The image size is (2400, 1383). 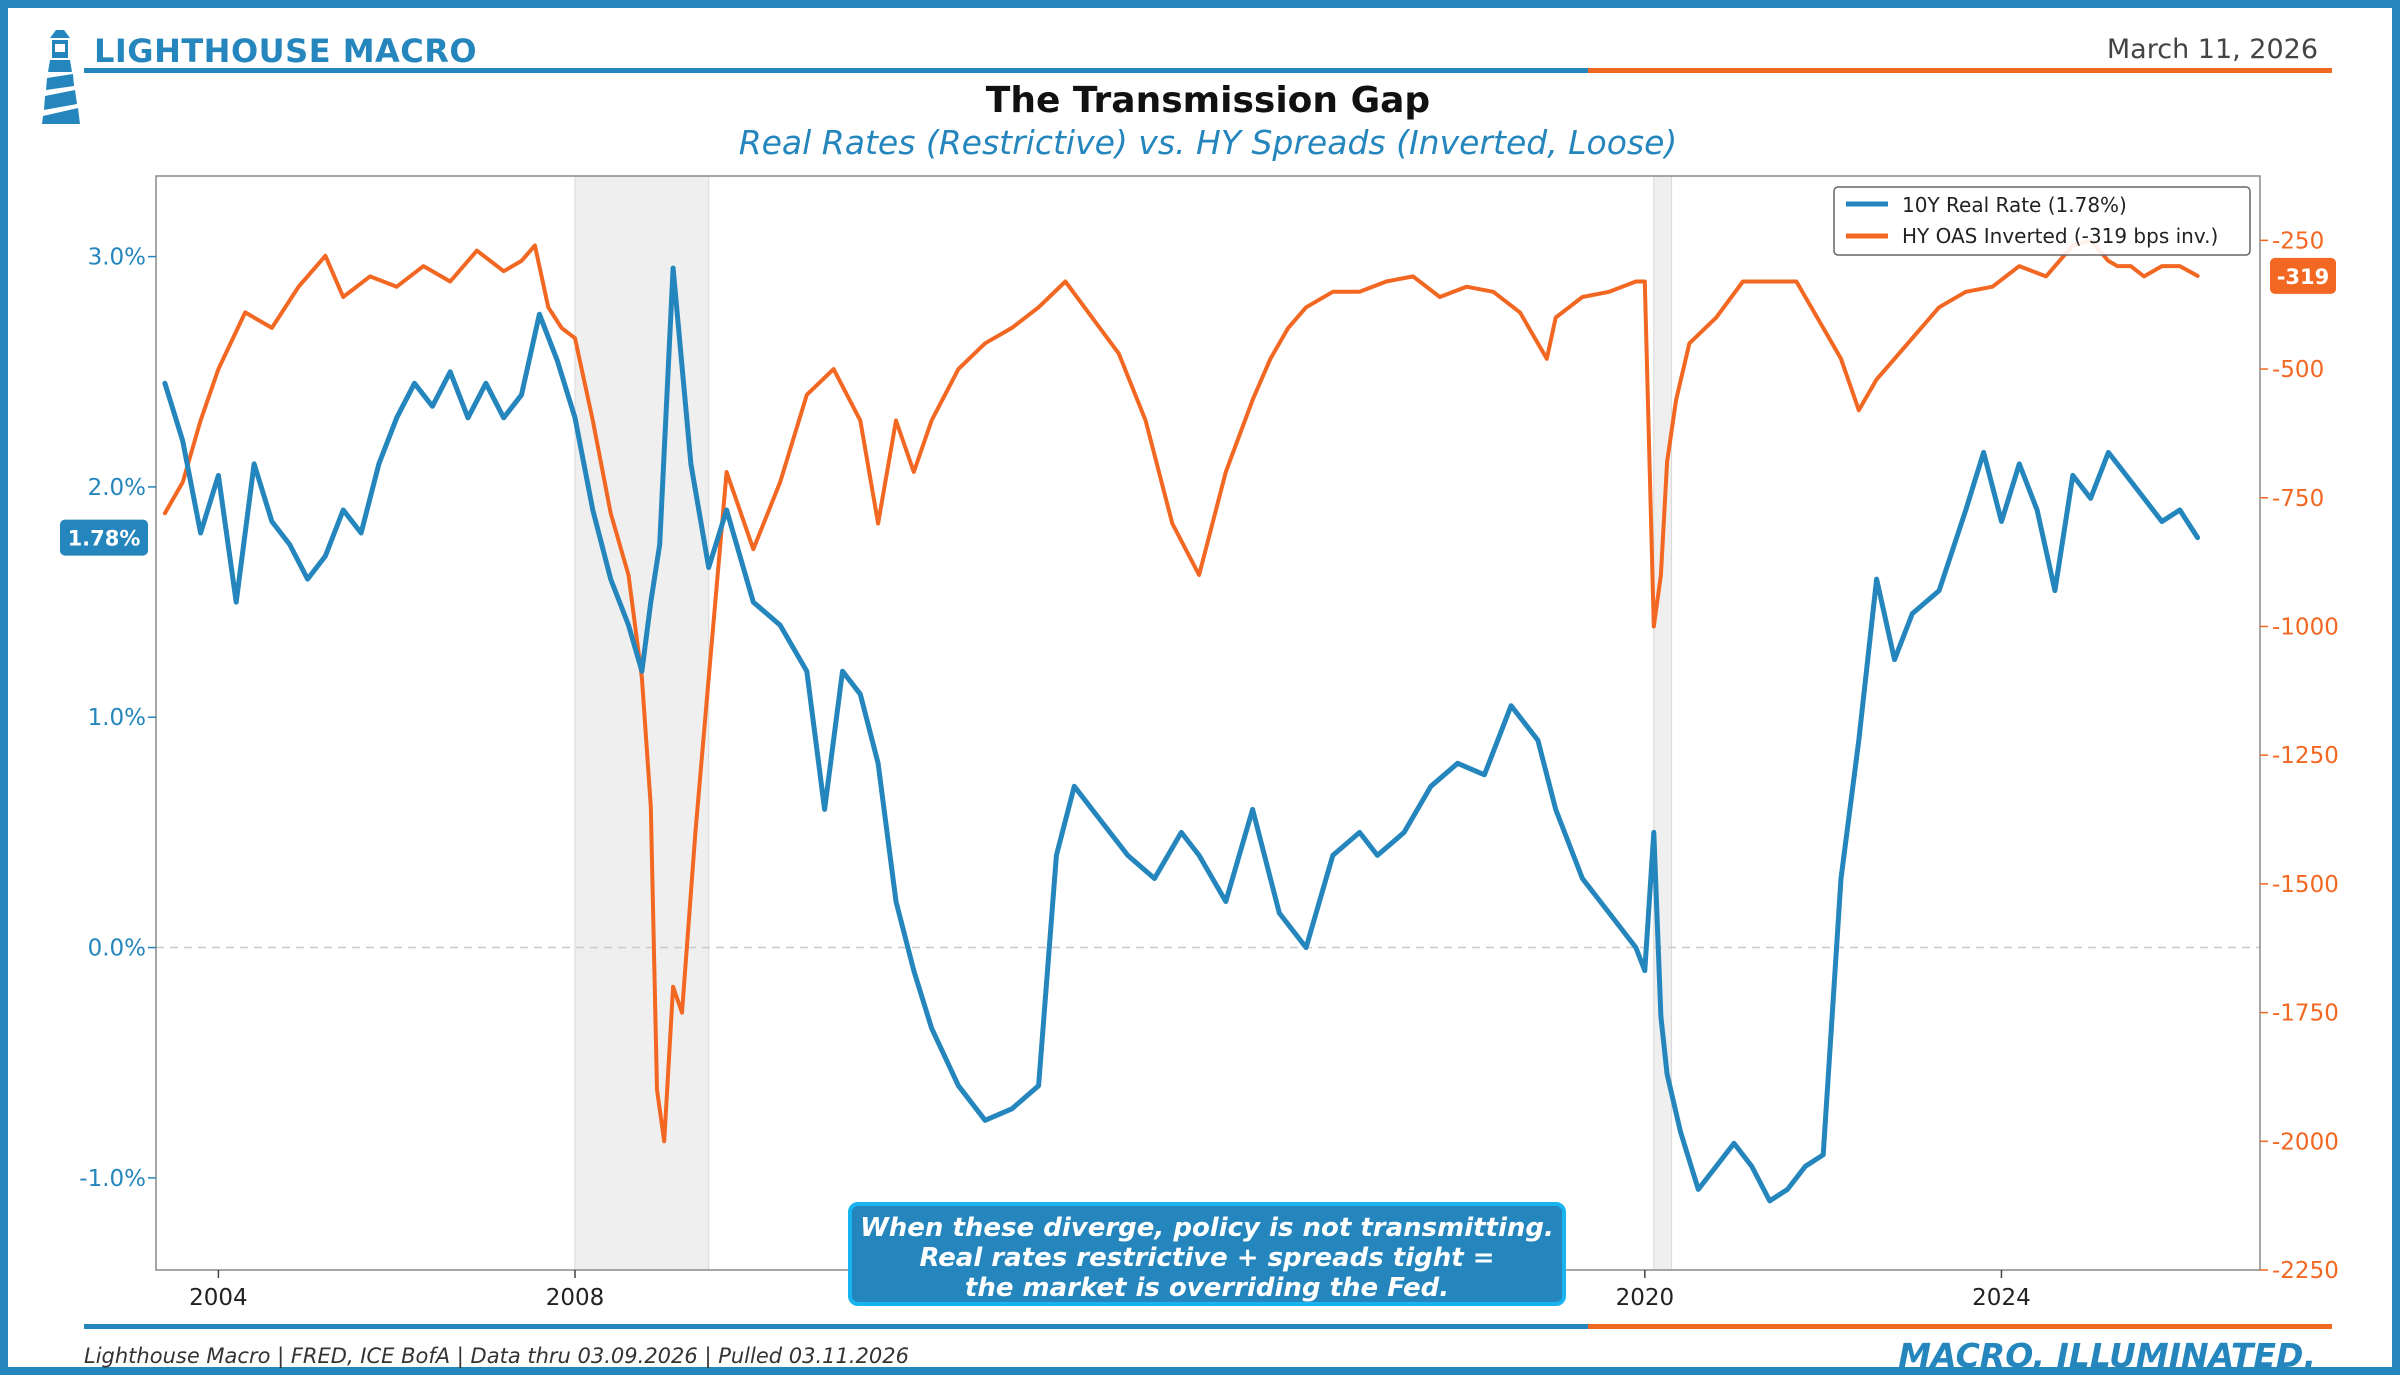 What do you see at coordinates (1960, 1326) in the screenshot?
I see `footer-rule-orange` at bounding box center [1960, 1326].